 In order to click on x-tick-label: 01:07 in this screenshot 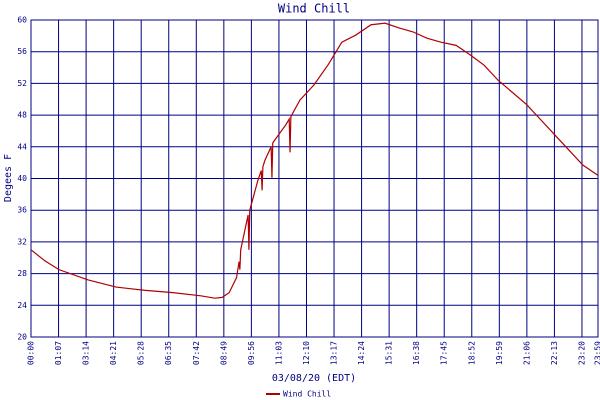, I will do `click(58, 353)`.